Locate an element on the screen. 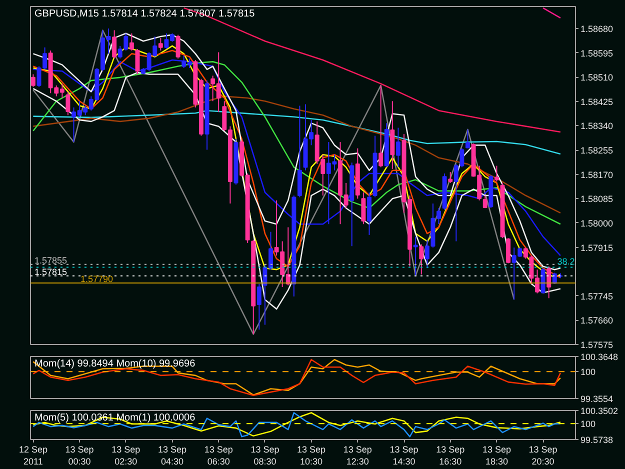 The height and width of the screenshot is (469, 625). y-tick-label: 1.58340 is located at coordinates (597, 126).